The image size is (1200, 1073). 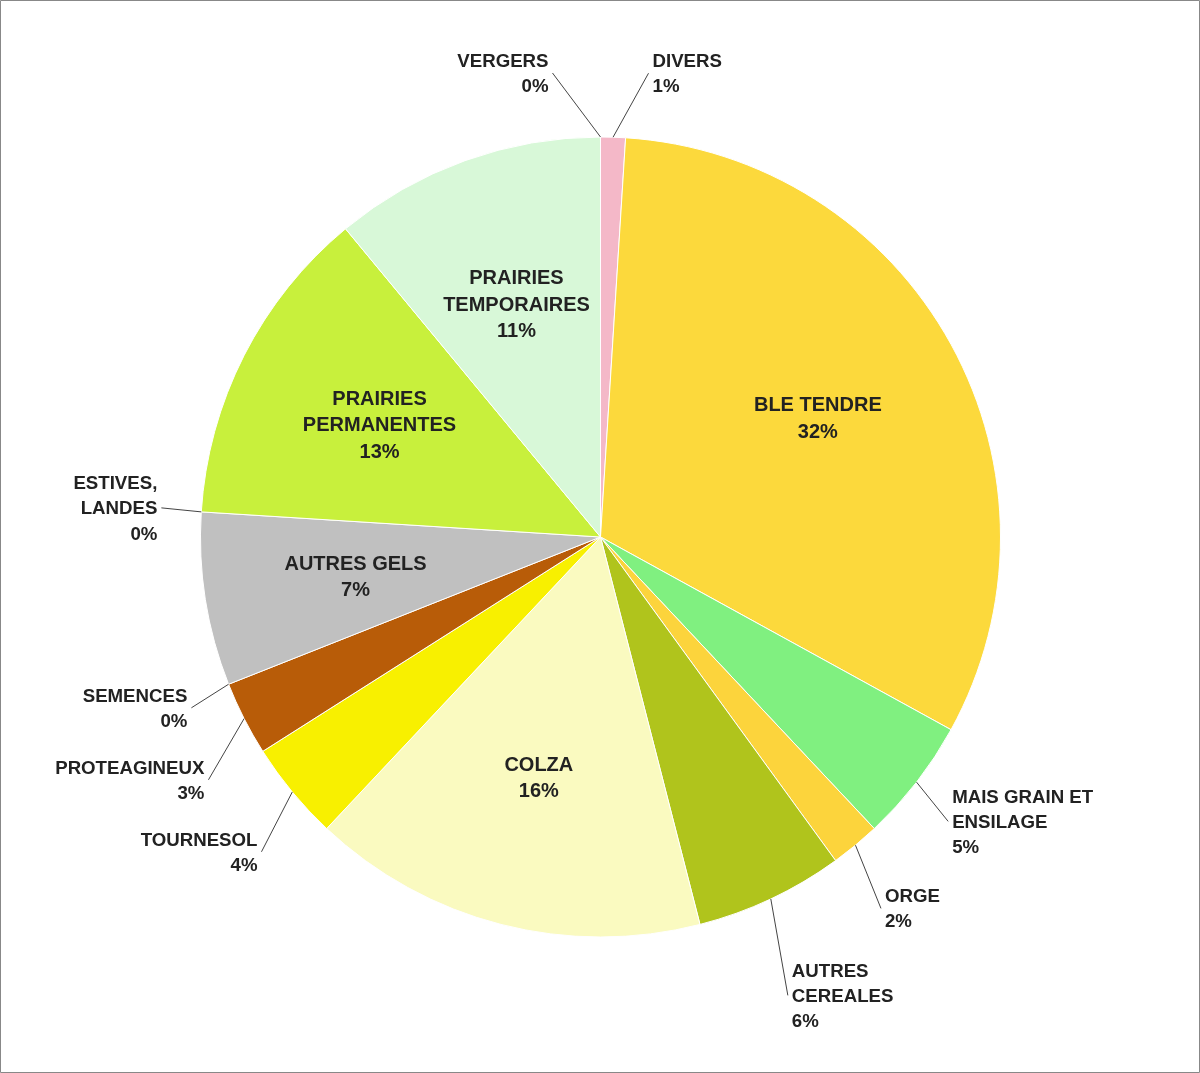 What do you see at coordinates (666, 86) in the screenshot?
I see `data-label: 1%` at bounding box center [666, 86].